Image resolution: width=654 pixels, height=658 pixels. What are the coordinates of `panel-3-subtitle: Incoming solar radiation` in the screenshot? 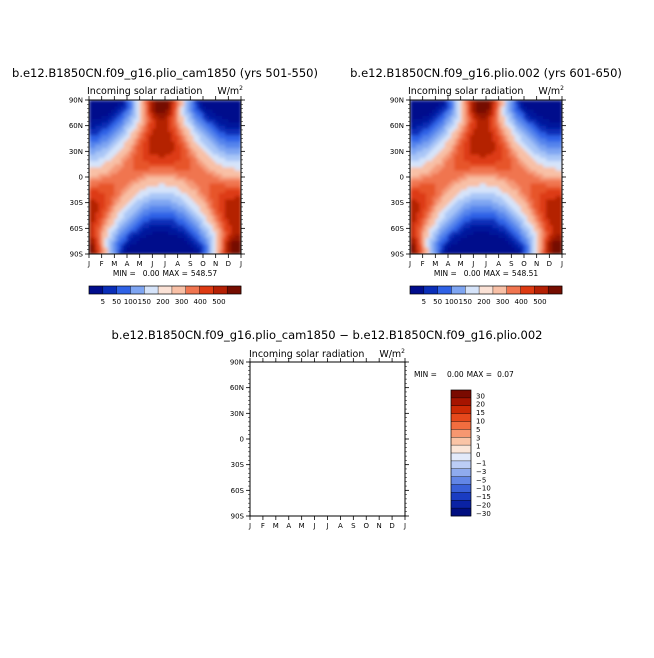 It's located at (306, 354).